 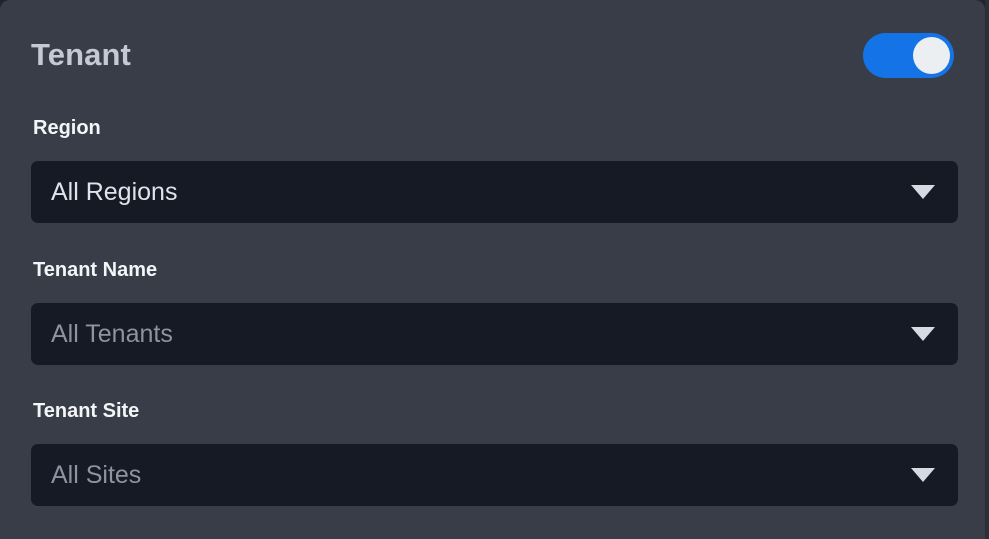 I want to click on tenant-enabled-toggle, so click(x=908, y=55).